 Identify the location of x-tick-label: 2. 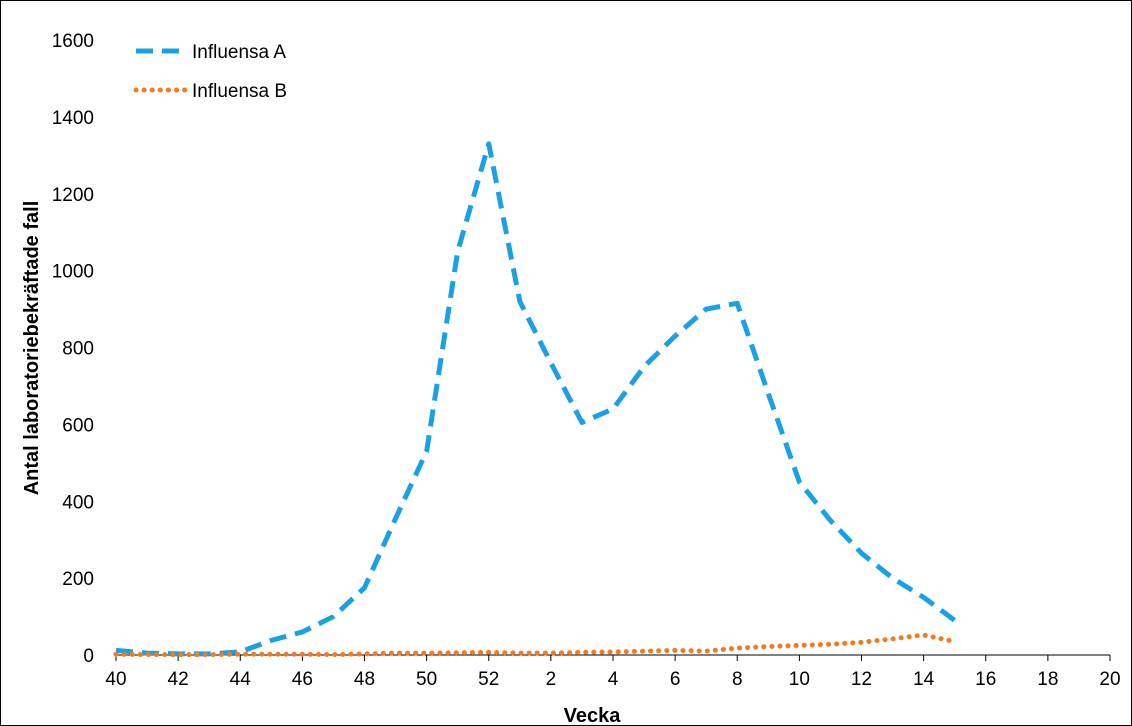
(551, 679).